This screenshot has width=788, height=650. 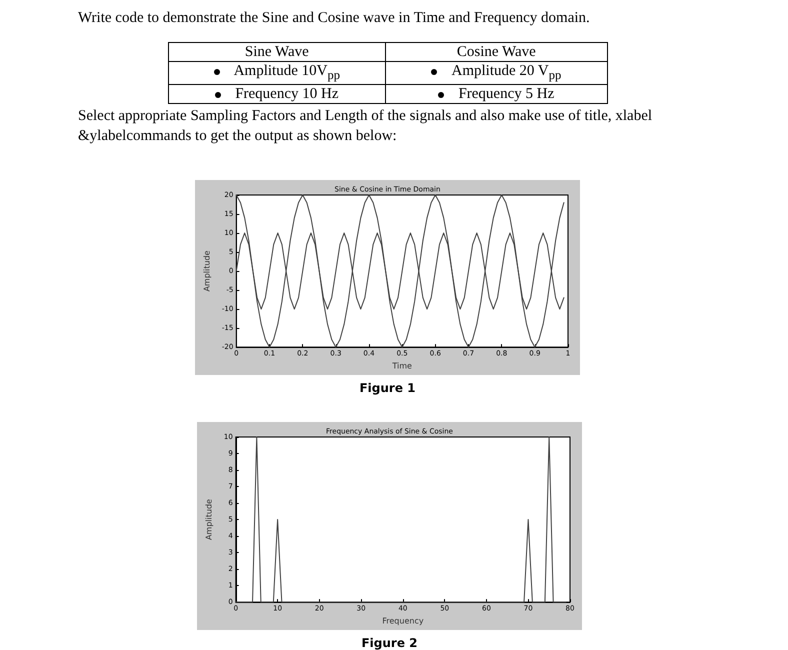 What do you see at coordinates (496, 94) in the screenshot?
I see `text: Frequency 5 Hz` at bounding box center [496, 94].